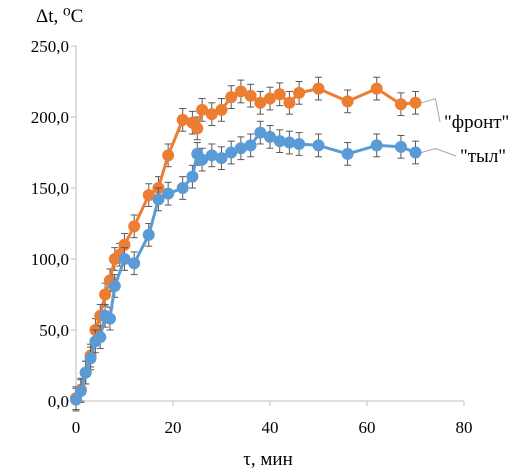  What do you see at coordinates (50, 117) in the screenshot?
I see `y-tick-label: 200,0` at bounding box center [50, 117].